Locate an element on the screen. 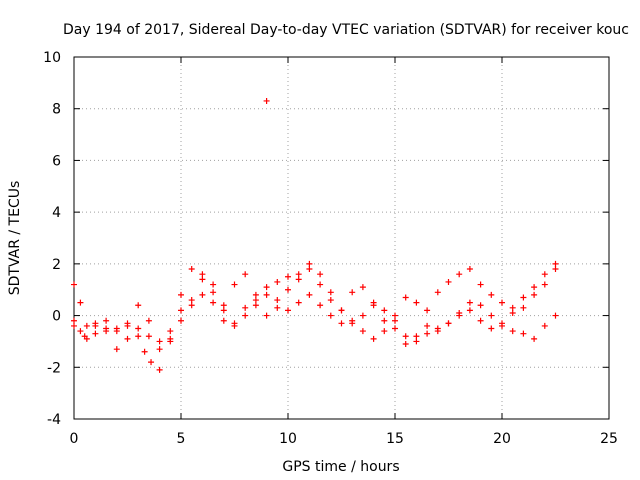 The height and width of the screenshot is (480, 640). x-tick-label: 0 is located at coordinates (74, 439).